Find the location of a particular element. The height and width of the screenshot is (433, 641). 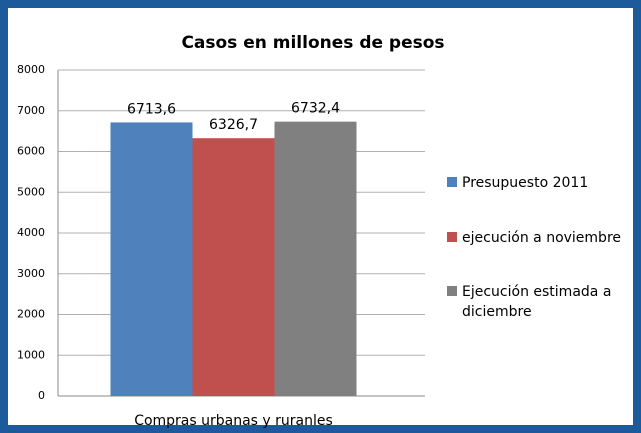

y-tick-label: 2000 is located at coordinates (31, 314).